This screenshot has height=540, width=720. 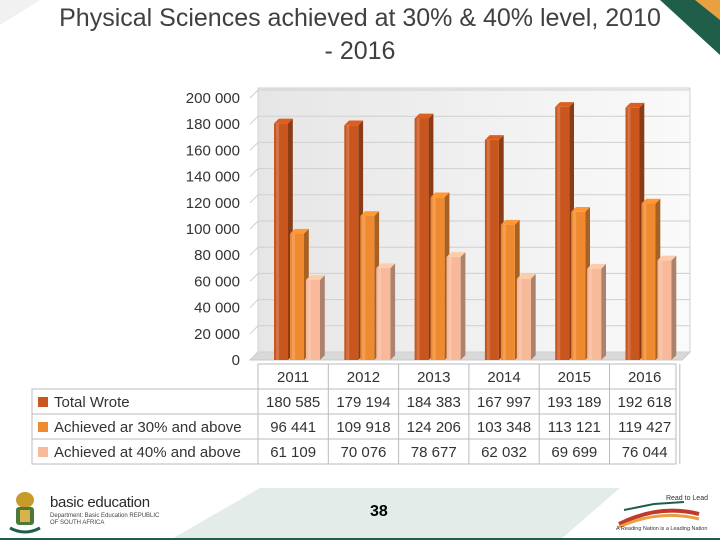 I want to click on x-category-label: 2016, so click(x=644, y=377).